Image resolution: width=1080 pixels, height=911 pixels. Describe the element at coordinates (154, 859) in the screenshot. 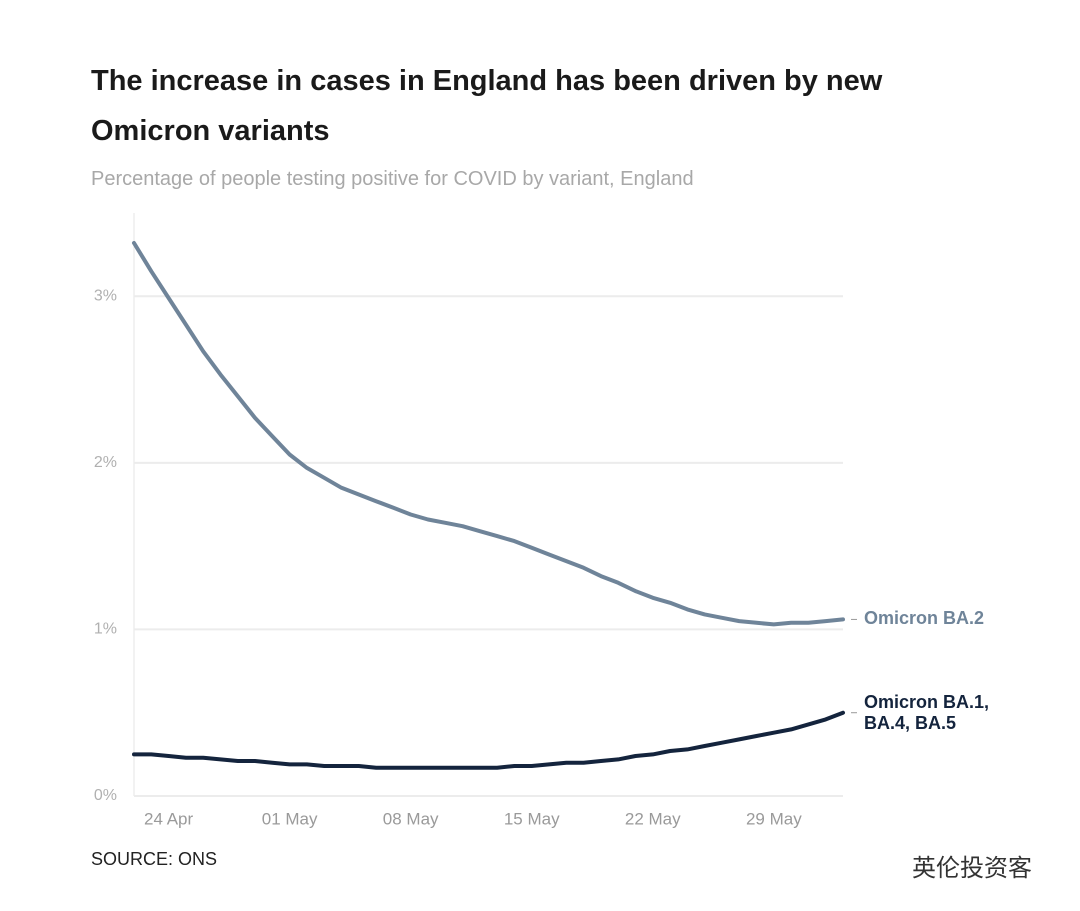

I see `source: SOURCE: ONS` at that location.